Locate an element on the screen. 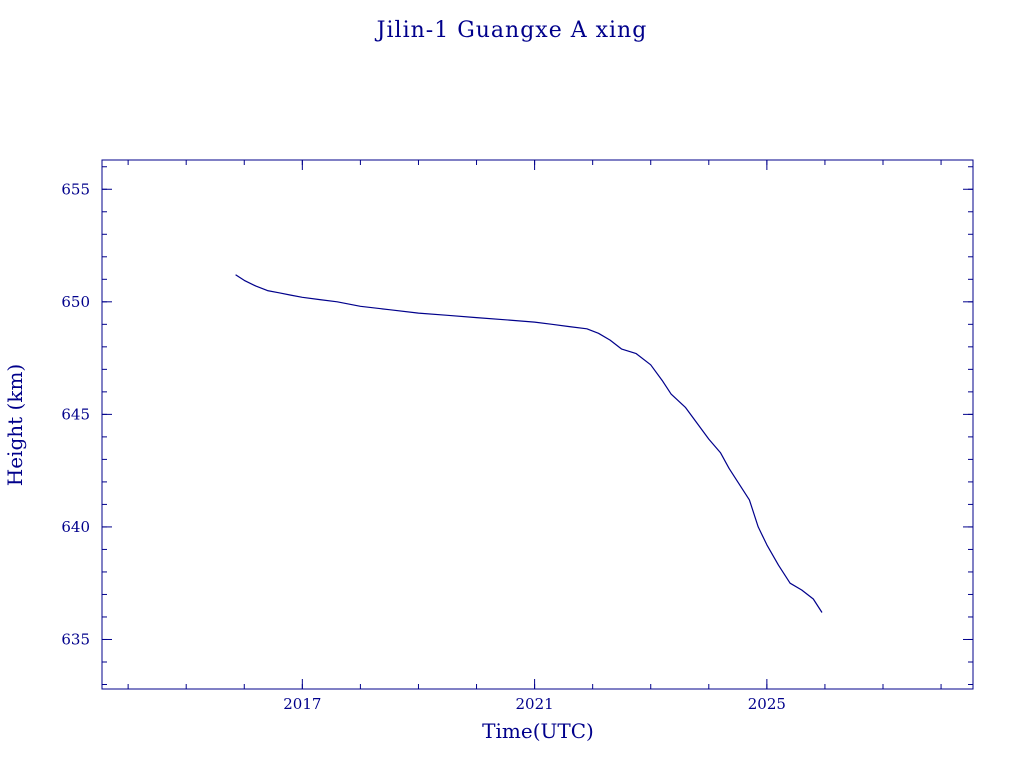 The width and height of the screenshot is (1024, 768). y-tick-label: 650 is located at coordinates (75, 302).